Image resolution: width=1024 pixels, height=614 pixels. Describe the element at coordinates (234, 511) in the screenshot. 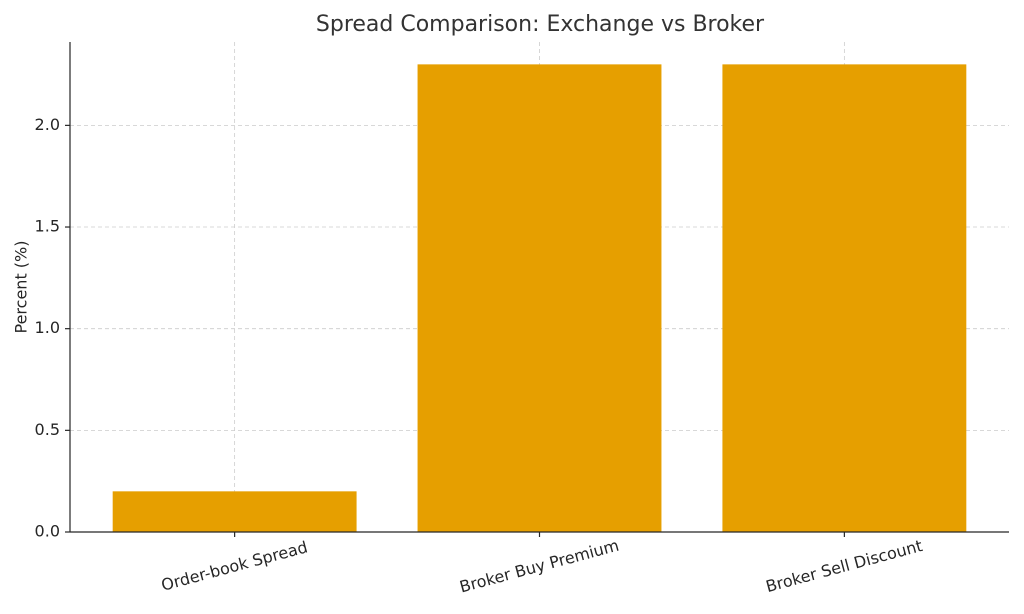

I see `bar` at that location.